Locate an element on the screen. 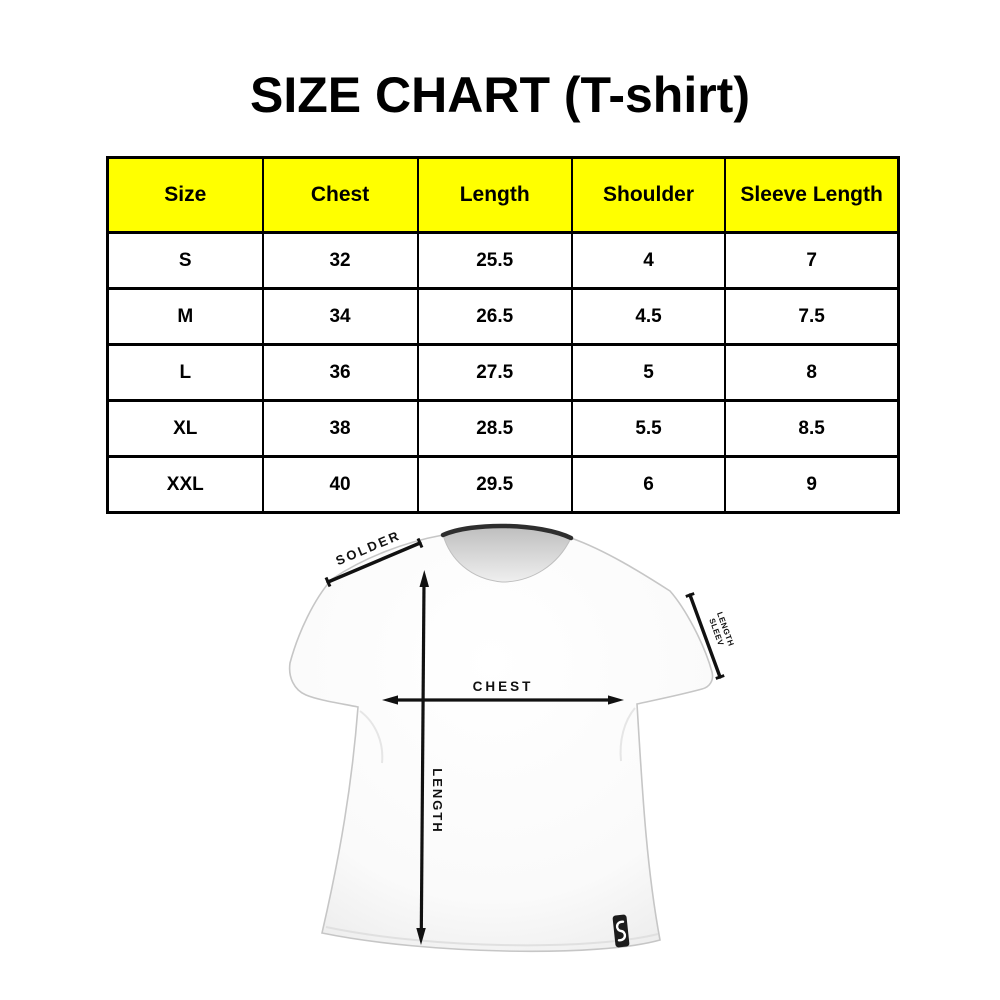  fold-right is located at coordinates (627, 734).